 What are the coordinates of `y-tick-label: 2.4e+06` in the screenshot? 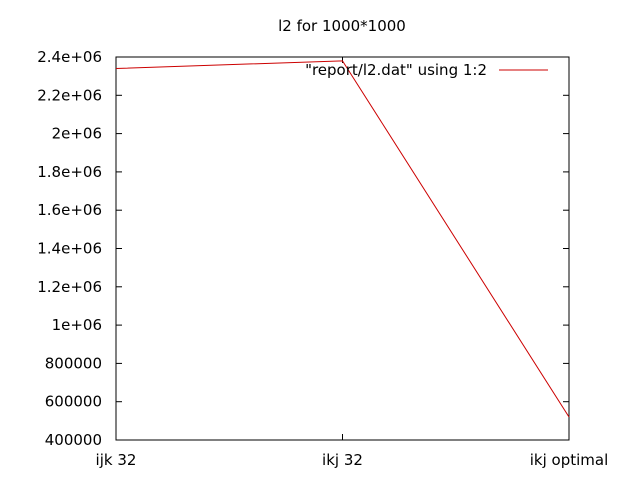 It's located at (69, 57).